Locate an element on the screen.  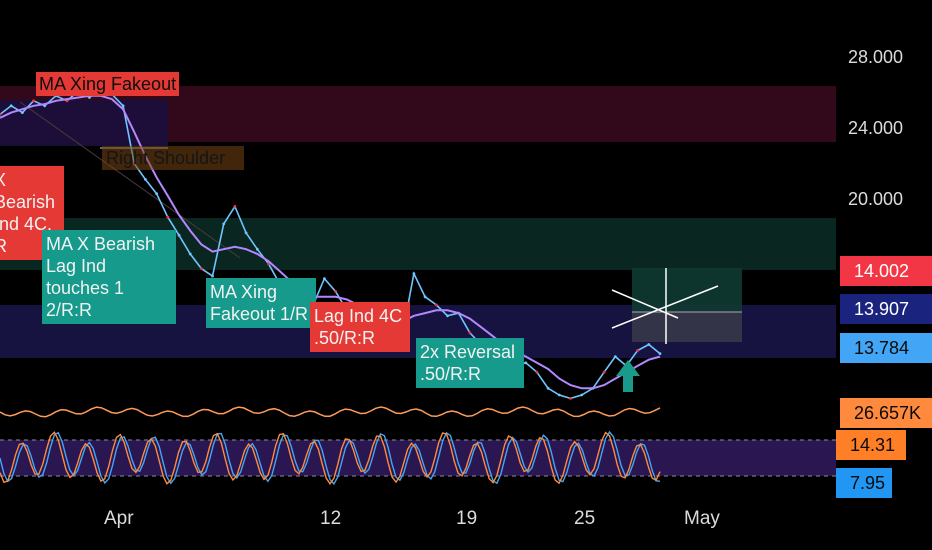
up-arrow-icon is located at coordinates (628, 376).